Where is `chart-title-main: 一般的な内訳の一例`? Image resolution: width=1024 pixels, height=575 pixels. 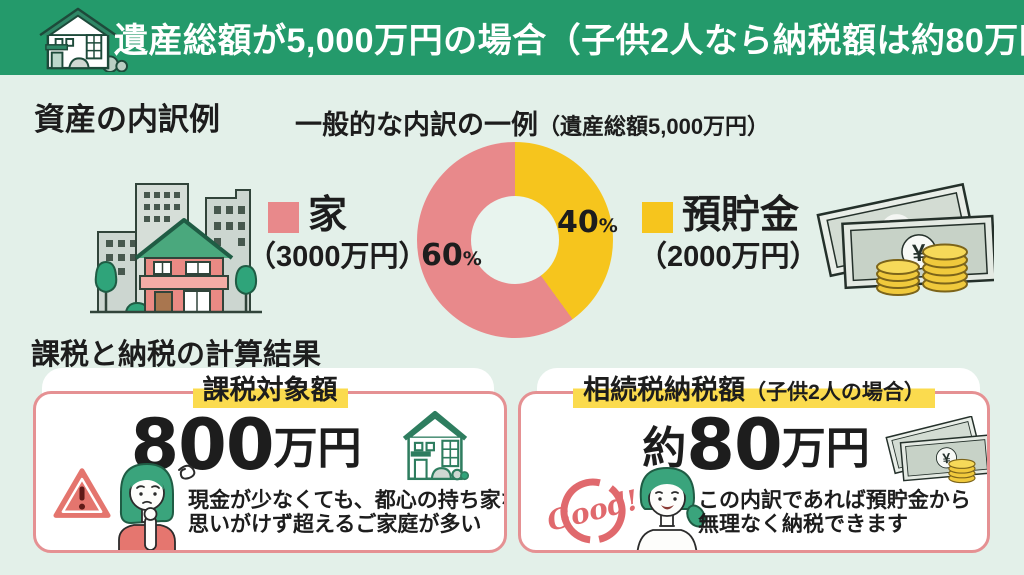
chart-title-main: 一般的な内訳の一例 is located at coordinates (416, 125).